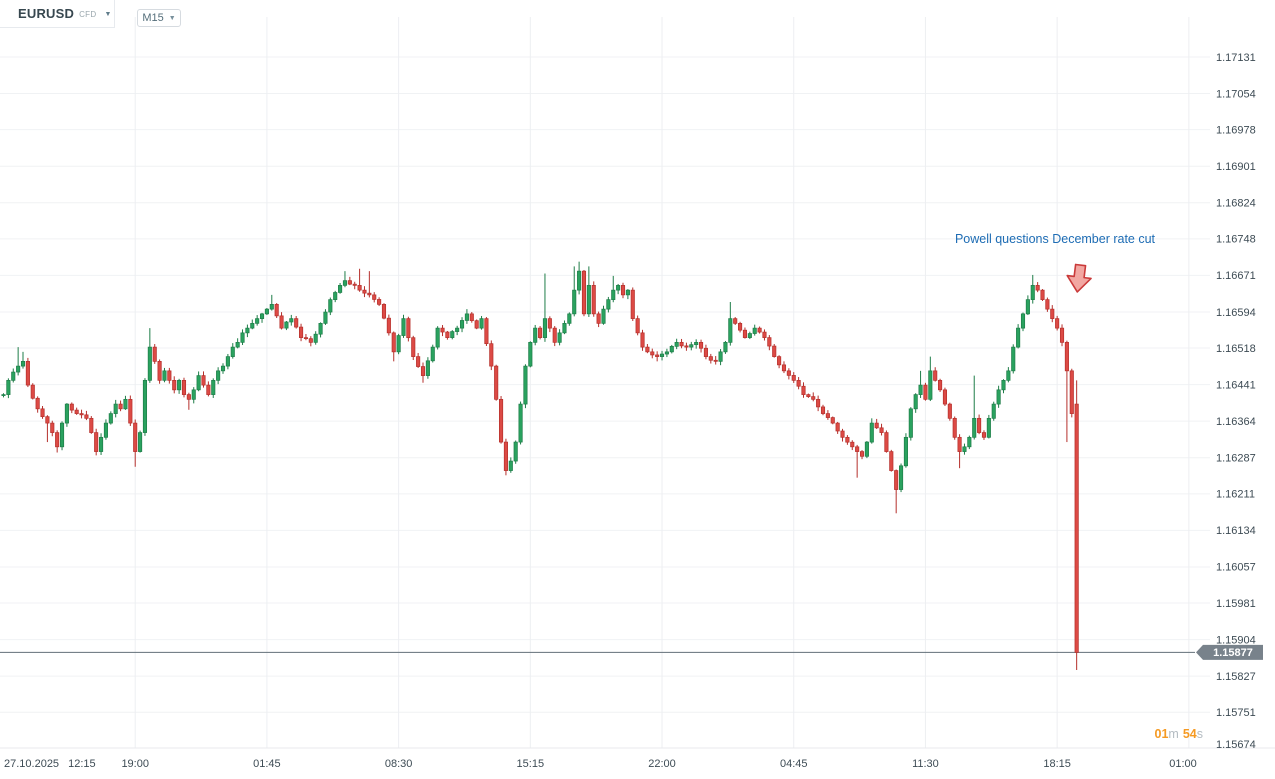 Image resolution: width=1275 pixels, height=779 pixels. I want to click on price-axis-label: 1.15981, so click(1236, 604).